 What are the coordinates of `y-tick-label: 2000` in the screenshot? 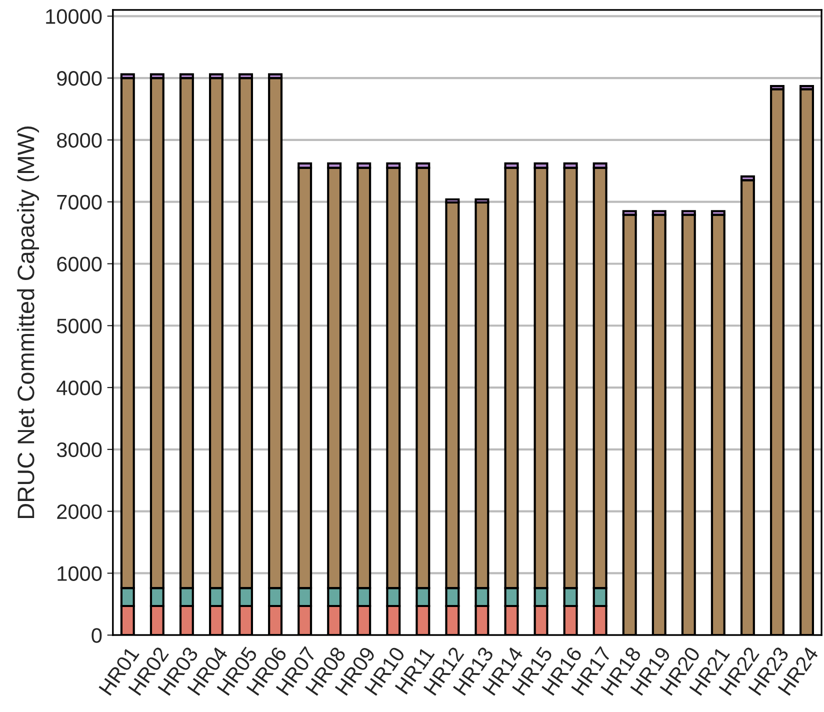 It's located at (79, 512).